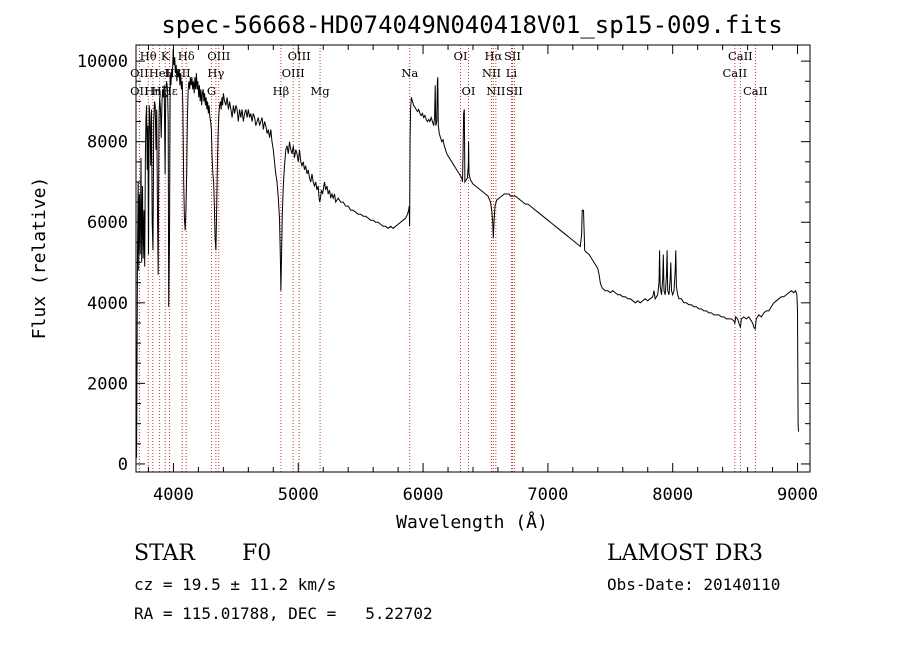 This screenshot has height=649, width=900. I want to click on line-marker-label: Hδ, so click(186, 56).